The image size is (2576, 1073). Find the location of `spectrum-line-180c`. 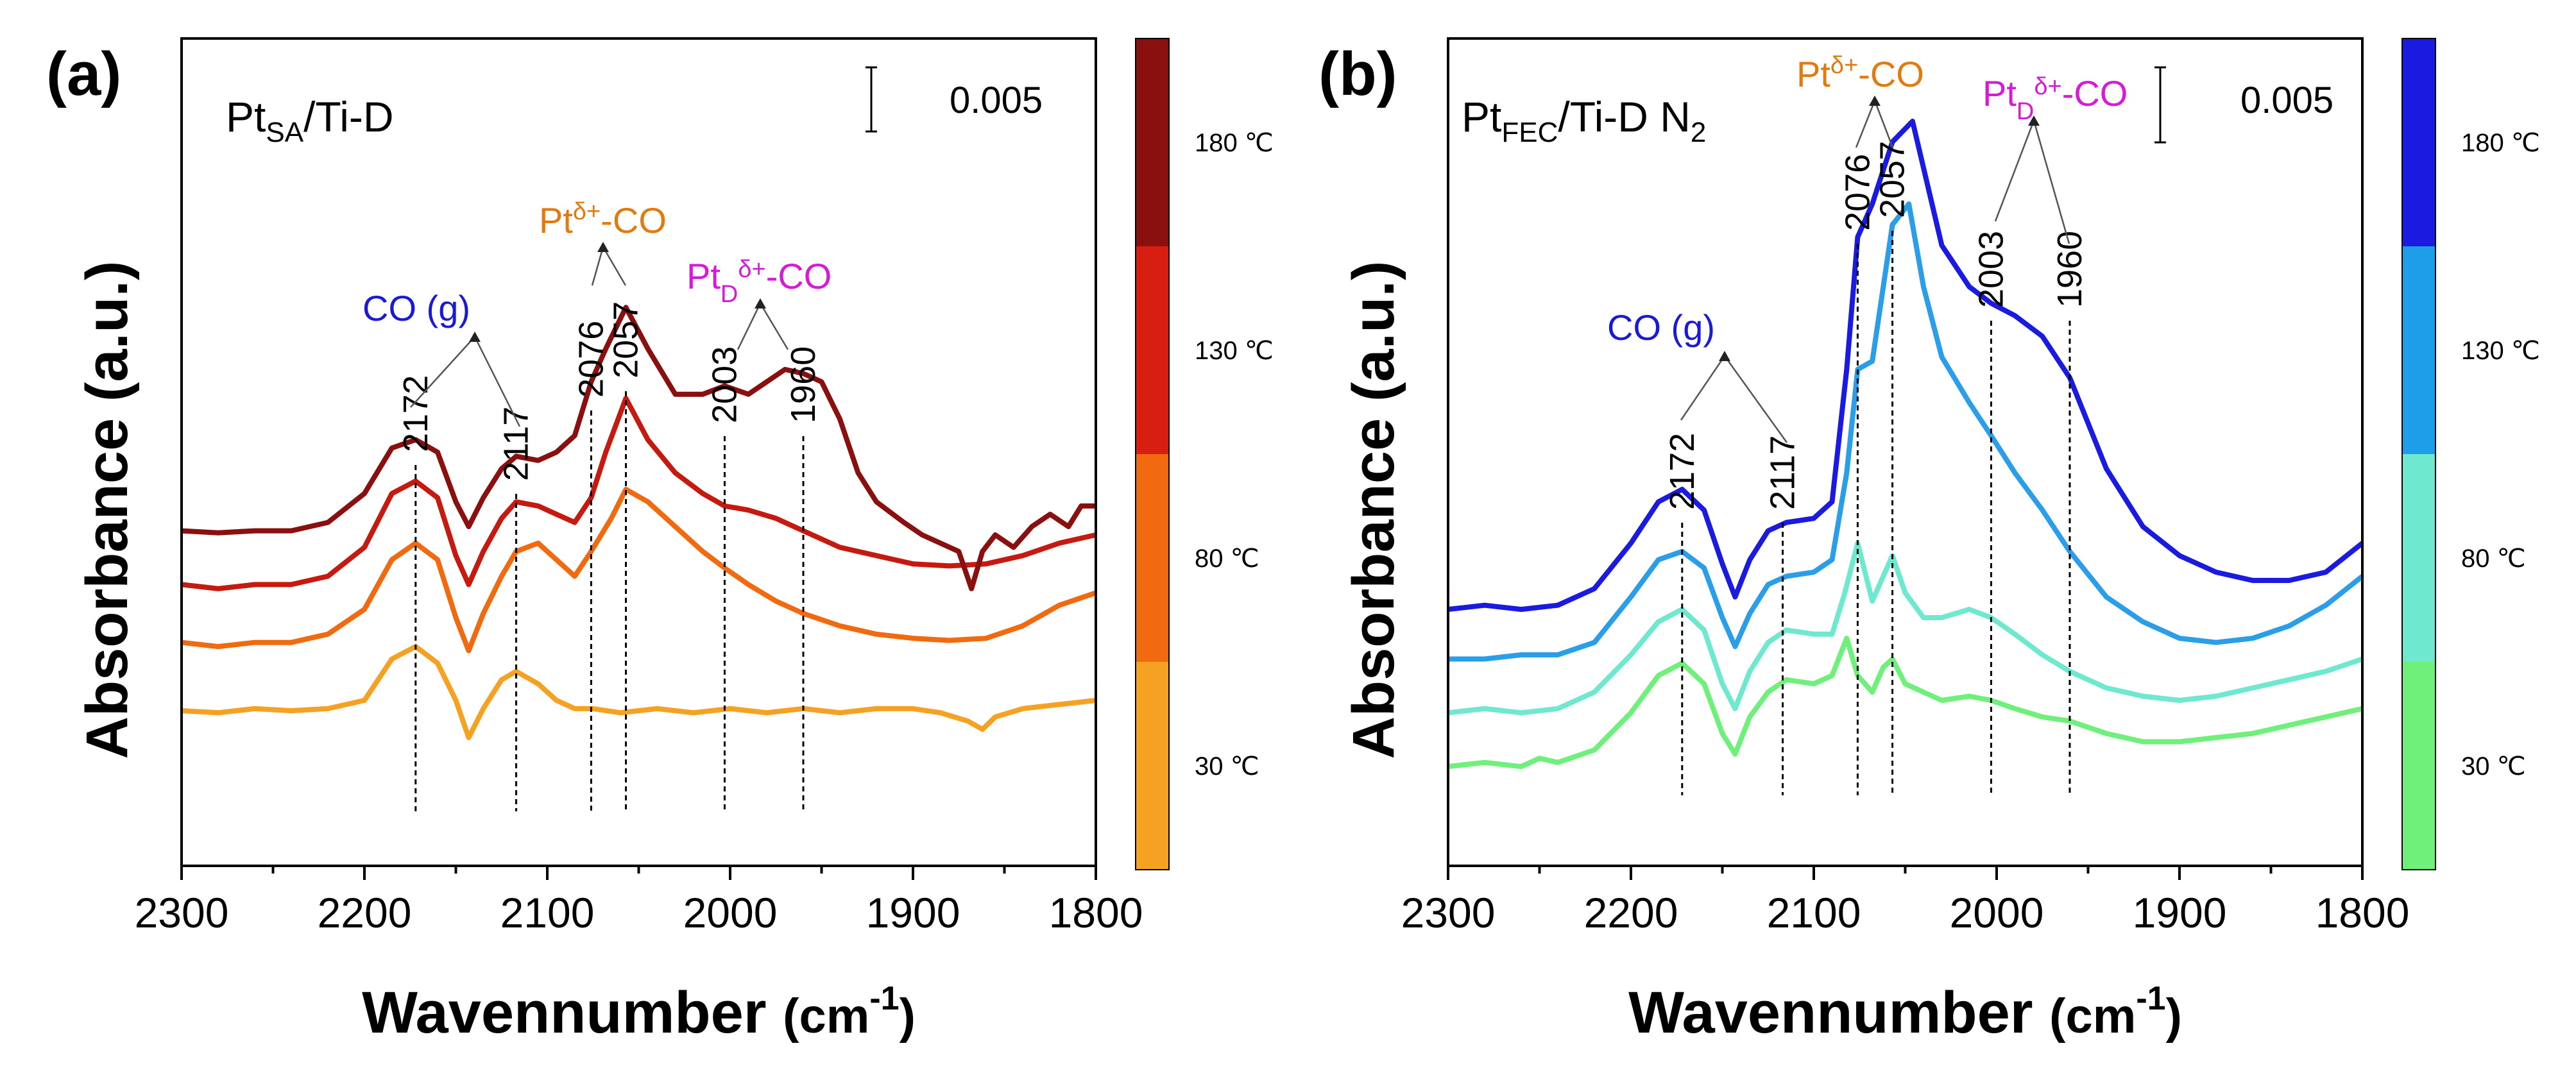

spectrum-line-180c is located at coordinates (638, 448).